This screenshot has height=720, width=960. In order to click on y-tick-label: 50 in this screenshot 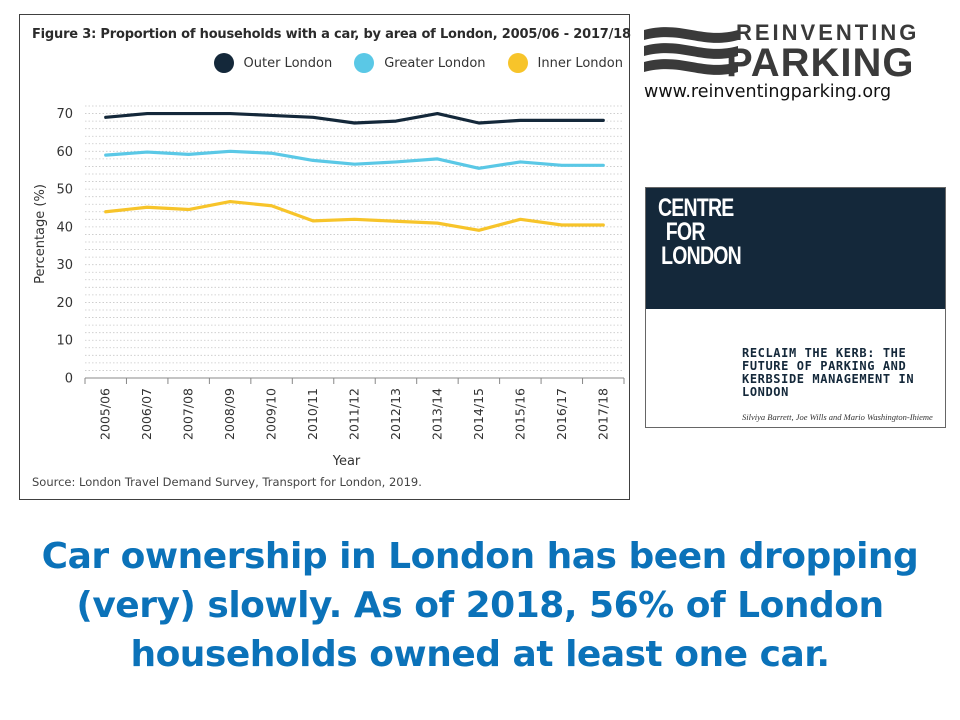, I will do `click(64, 190)`.